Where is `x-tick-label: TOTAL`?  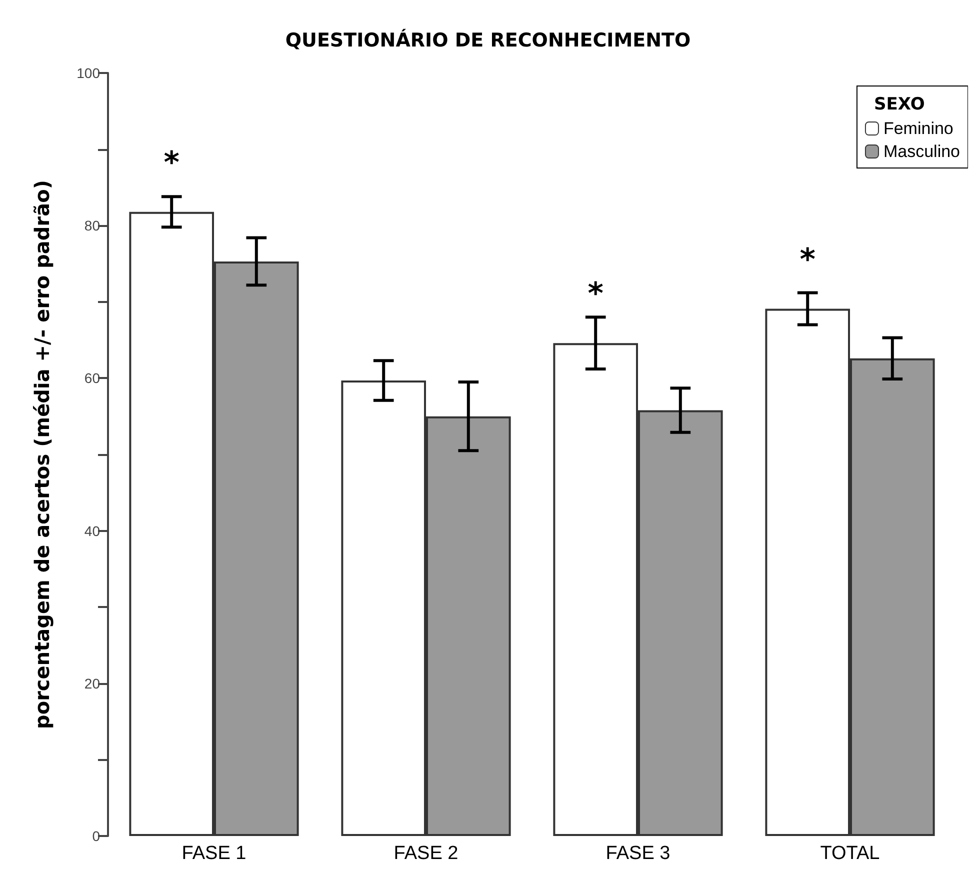 x-tick-label: TOTAL is located at coordinates (850, 853).